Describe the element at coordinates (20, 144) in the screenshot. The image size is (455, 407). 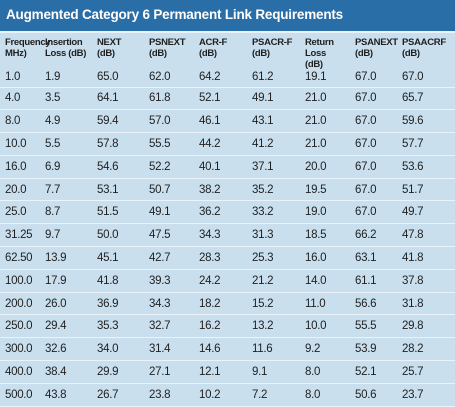
I see `table-cell: 10.0` at that location.